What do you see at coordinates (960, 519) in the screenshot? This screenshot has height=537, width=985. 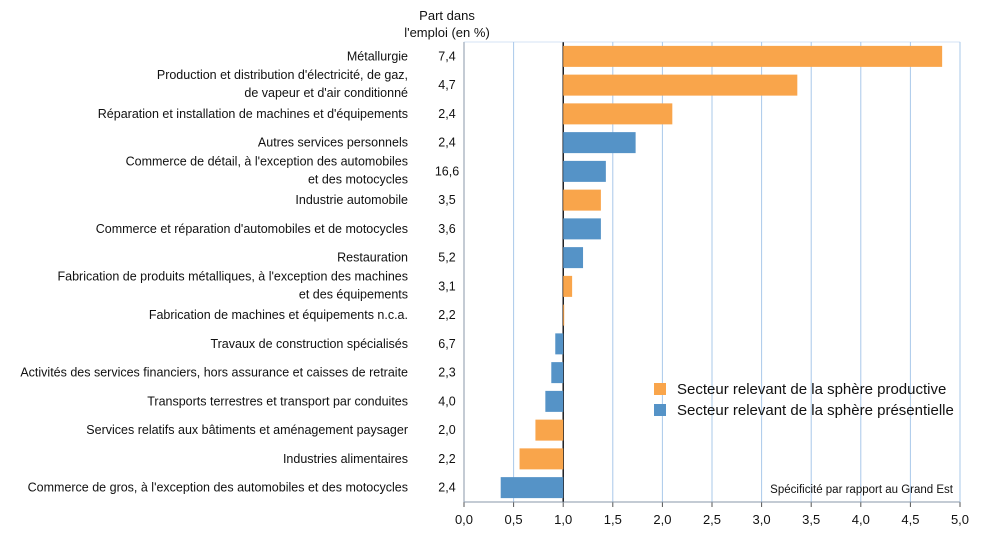 I see `x-tick-label: 5,0` at bounding box center [960, 519].